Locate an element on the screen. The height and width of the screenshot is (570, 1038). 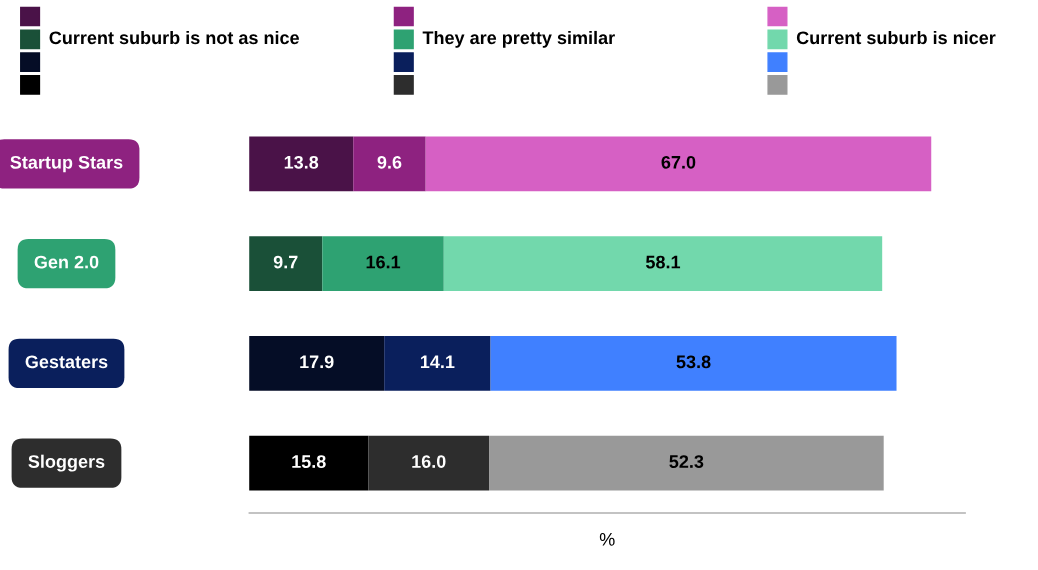
y-tick-label: Gestaters is located at coordinates (66, 362).